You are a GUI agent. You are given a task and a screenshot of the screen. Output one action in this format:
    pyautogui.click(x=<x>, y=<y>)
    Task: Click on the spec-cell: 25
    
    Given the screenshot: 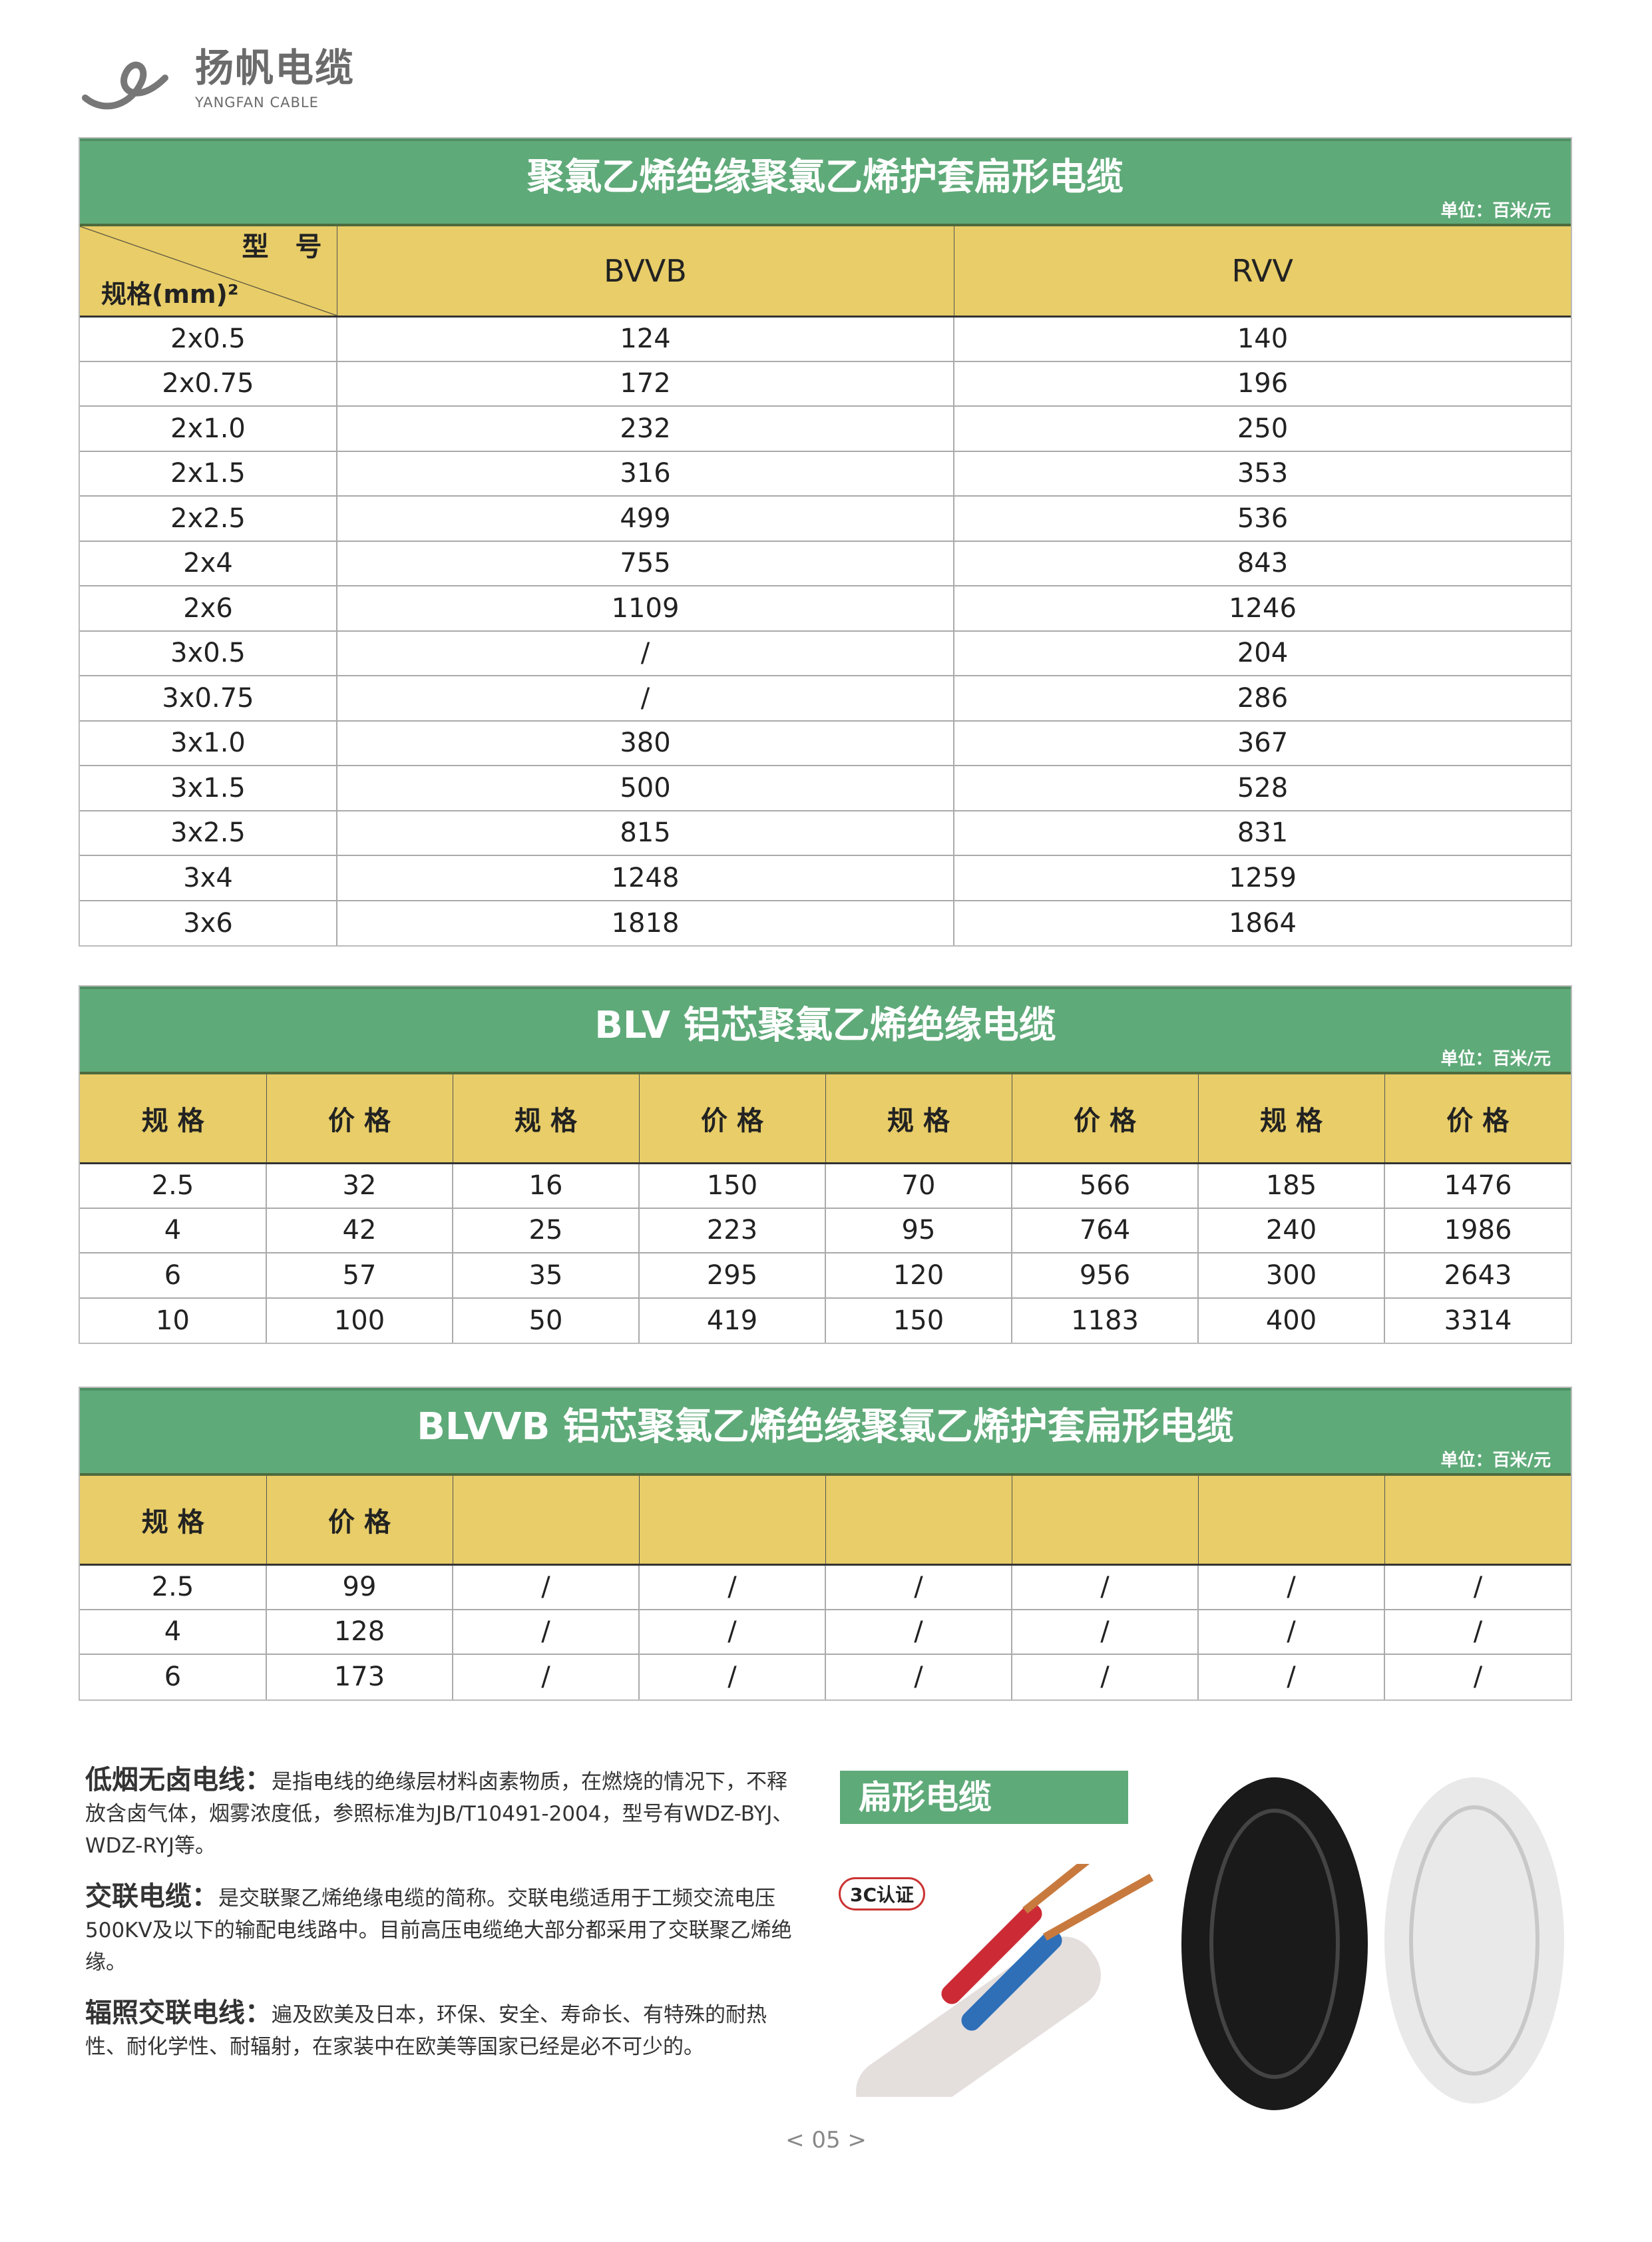 What is the action you would take?
    pyautogui.click(x=545, y=1230)
    